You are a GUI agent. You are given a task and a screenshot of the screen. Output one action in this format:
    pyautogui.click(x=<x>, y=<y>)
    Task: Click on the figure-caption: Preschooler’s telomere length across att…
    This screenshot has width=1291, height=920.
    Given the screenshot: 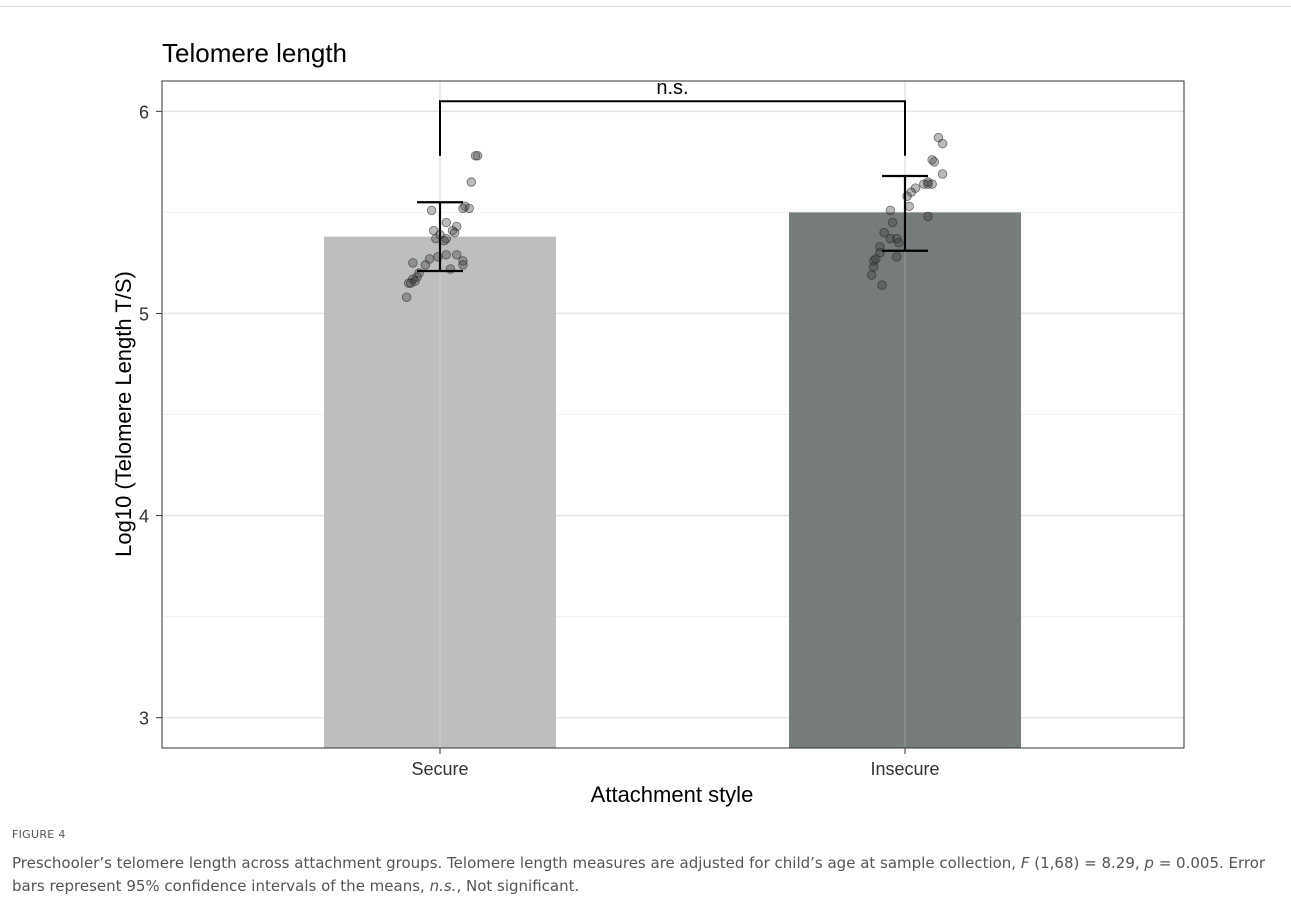 What is the action you would take?
    pyautogui.click(x=644, y=875)
    